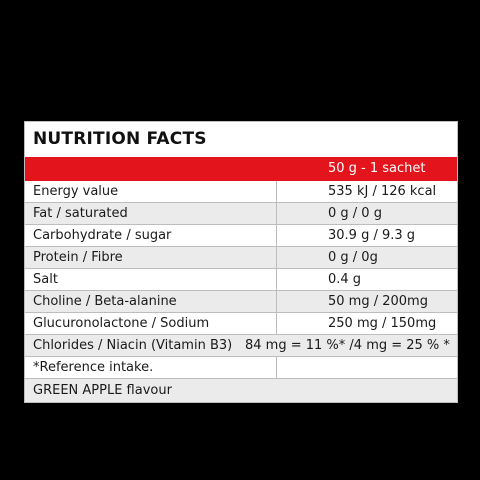 This screenshot has width=480, height=480. Describe the element at coordinates (102, 390) in the screenshot. I see `flavour-label: GREEN APPLE flavour` at that location.